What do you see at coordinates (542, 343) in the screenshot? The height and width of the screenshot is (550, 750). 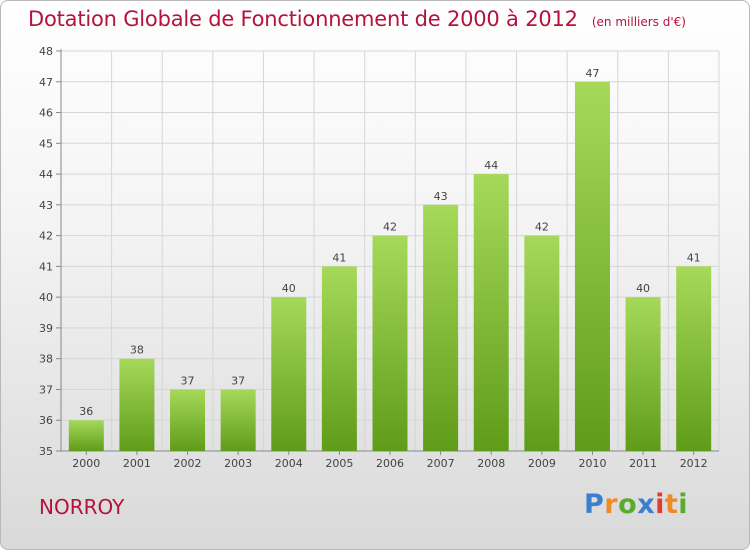 I see `bar-2009` at bounding box center [542, 343].